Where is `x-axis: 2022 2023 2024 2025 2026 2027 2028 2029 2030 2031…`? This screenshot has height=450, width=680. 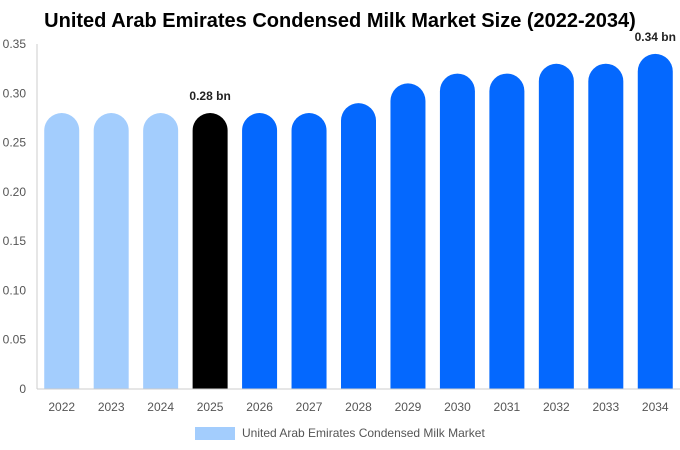
x-axis: 2022 2023 2024 2025 2026 2027 2028 2029 2030 2031… is located at coordinates (358, 401).